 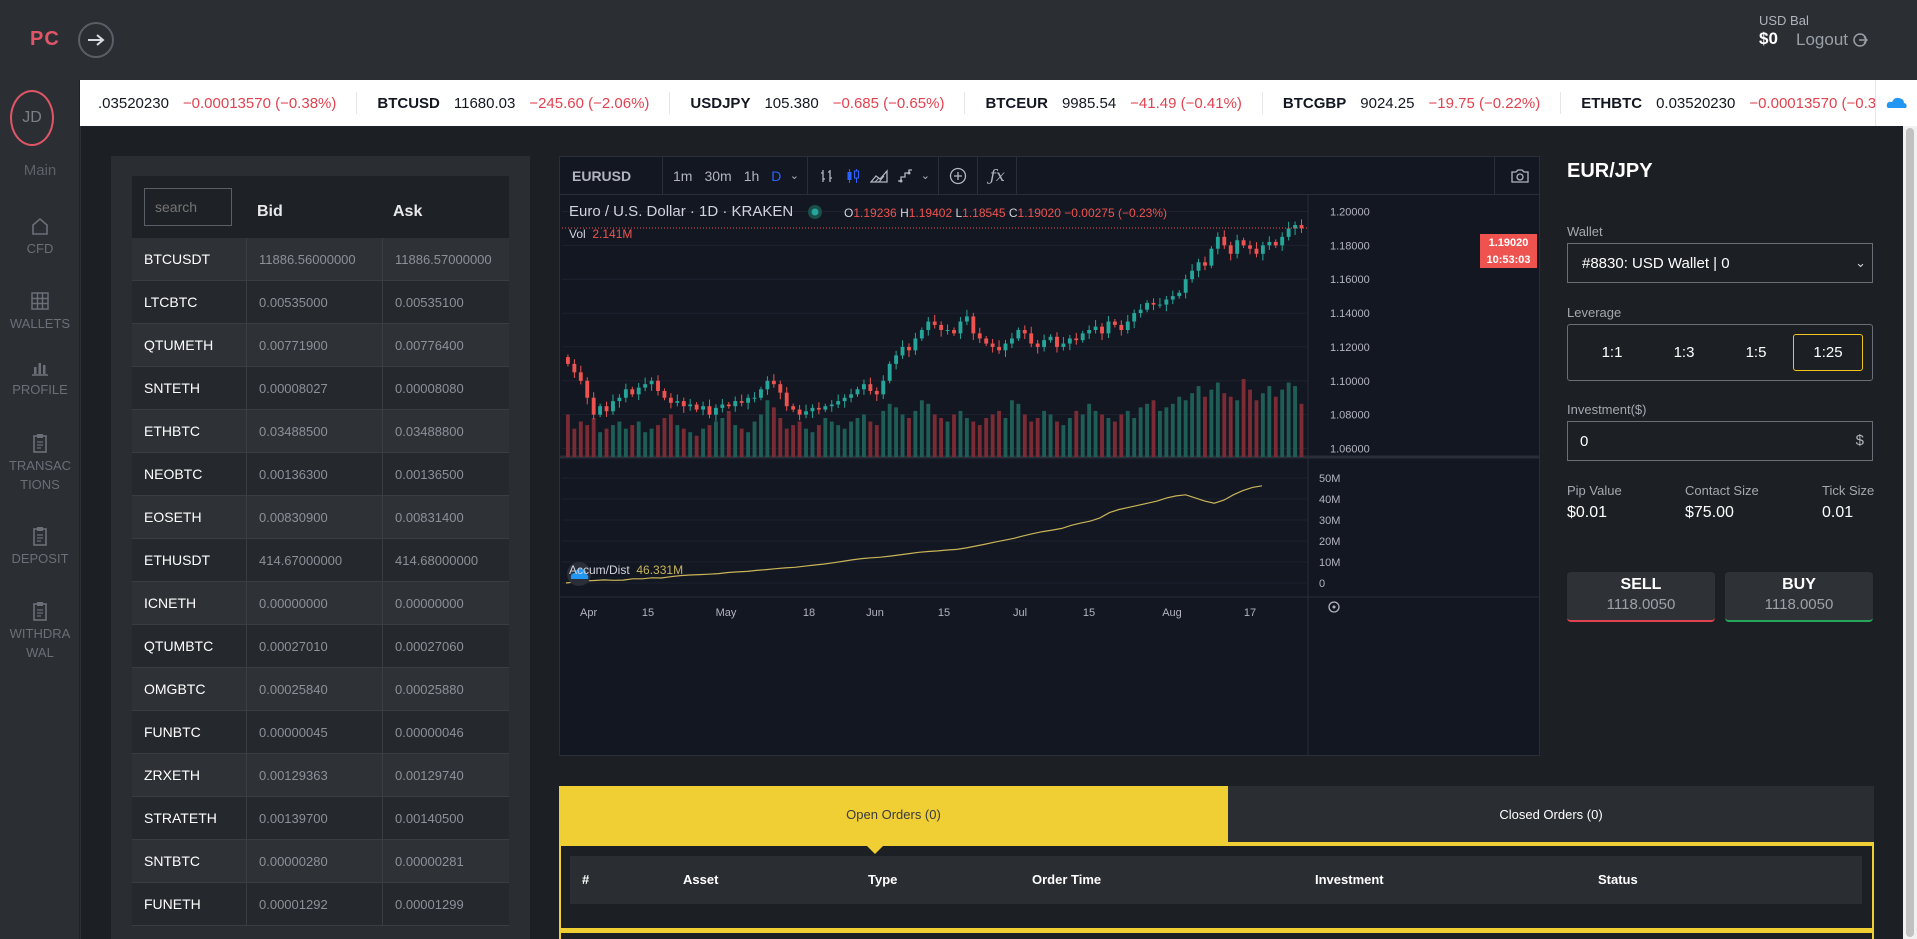 I want to click on ticker-change: −0.00013570 (−0.38%), so click(x=1826, y=103).